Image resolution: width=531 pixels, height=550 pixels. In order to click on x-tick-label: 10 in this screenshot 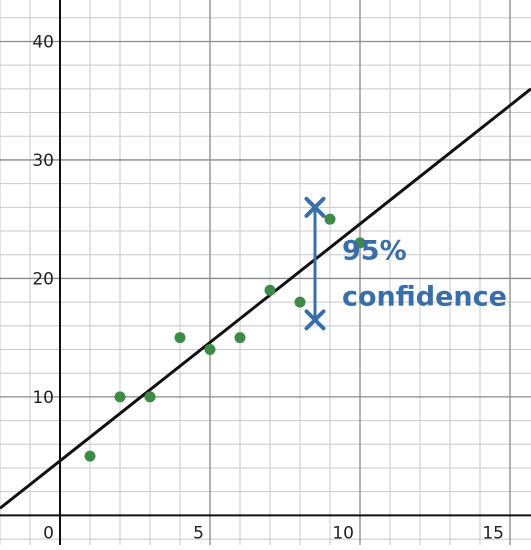, I will do `click(343, 533)`.